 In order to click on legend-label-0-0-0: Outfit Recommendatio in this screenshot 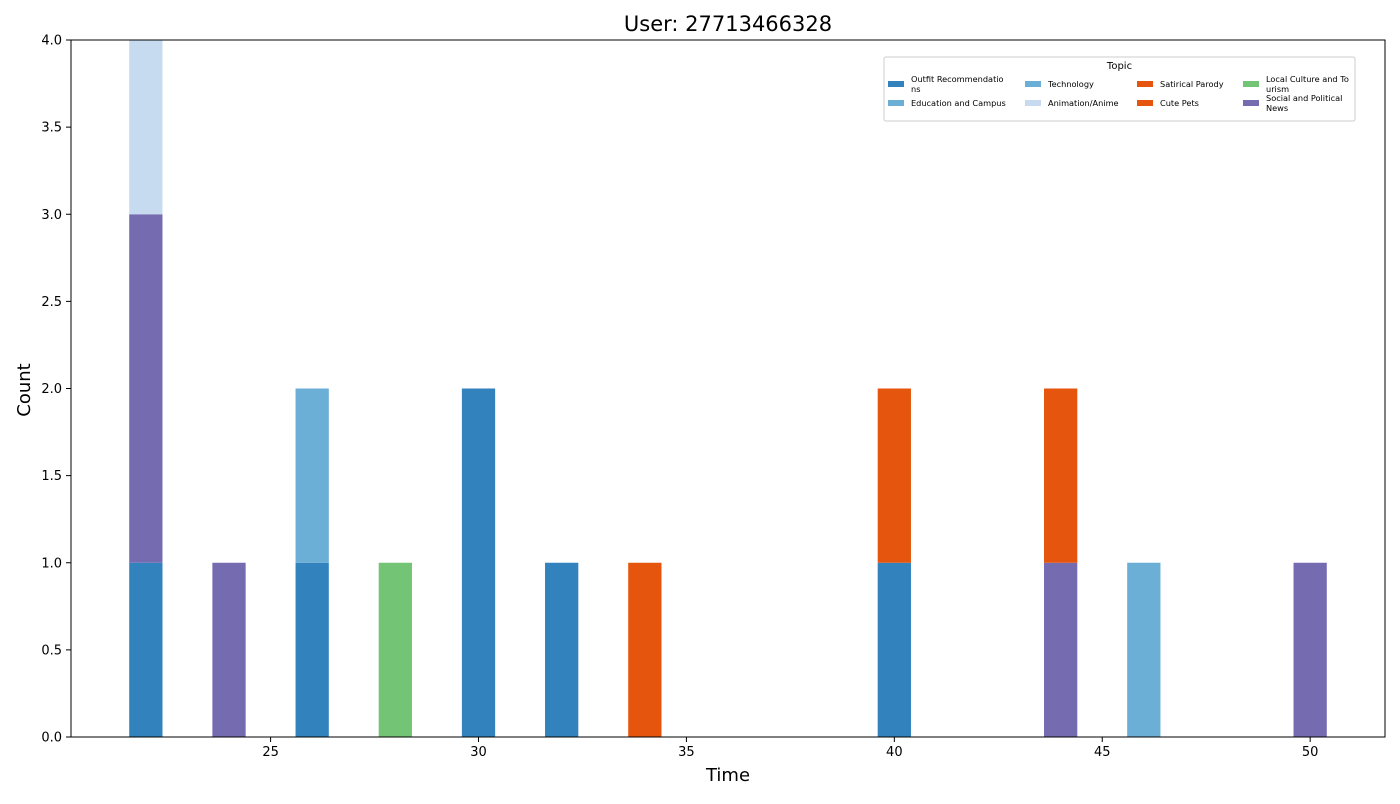, I will do `click(957, 79)`.